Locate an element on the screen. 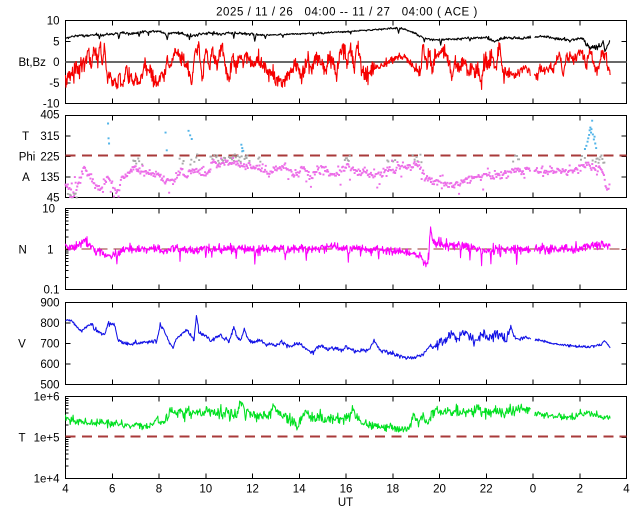 The image size is (640, 512). svg-text: V is located at coordinates (22, 345).